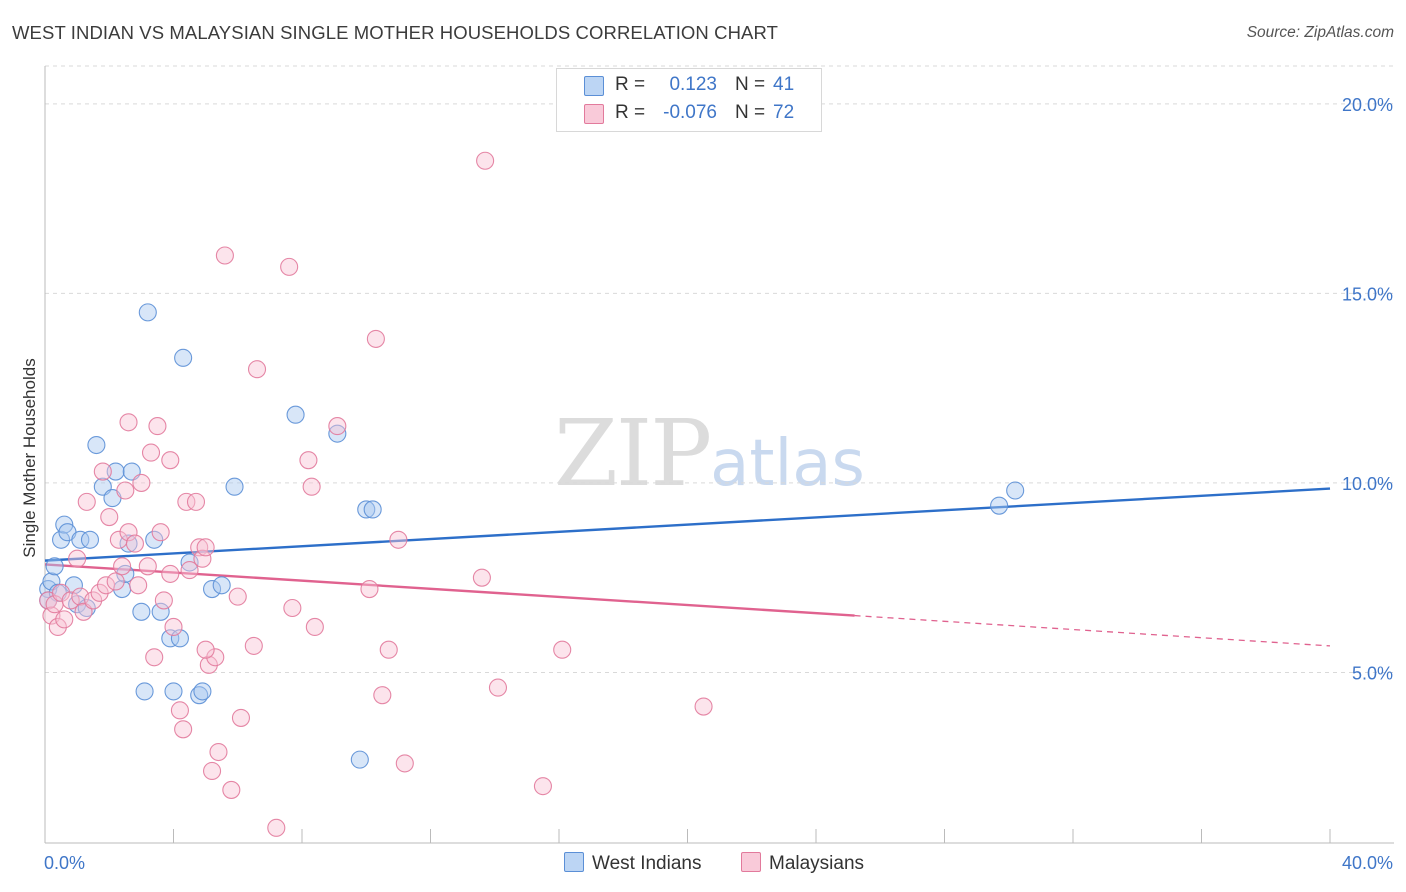  I want to click on bottom-legend-label: West Indians, so click(647, 863).